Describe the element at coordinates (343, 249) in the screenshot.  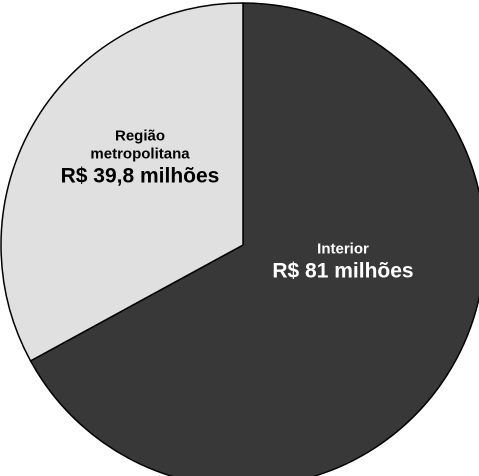
I see `category-label: Interior` at that location.